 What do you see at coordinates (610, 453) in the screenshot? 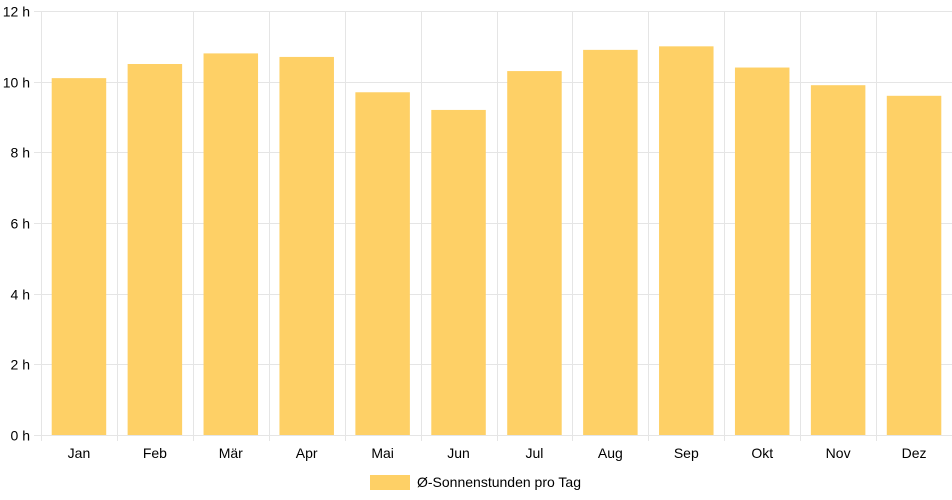
I see `x-tick-label: Aug` at bounding box center [610, 453].